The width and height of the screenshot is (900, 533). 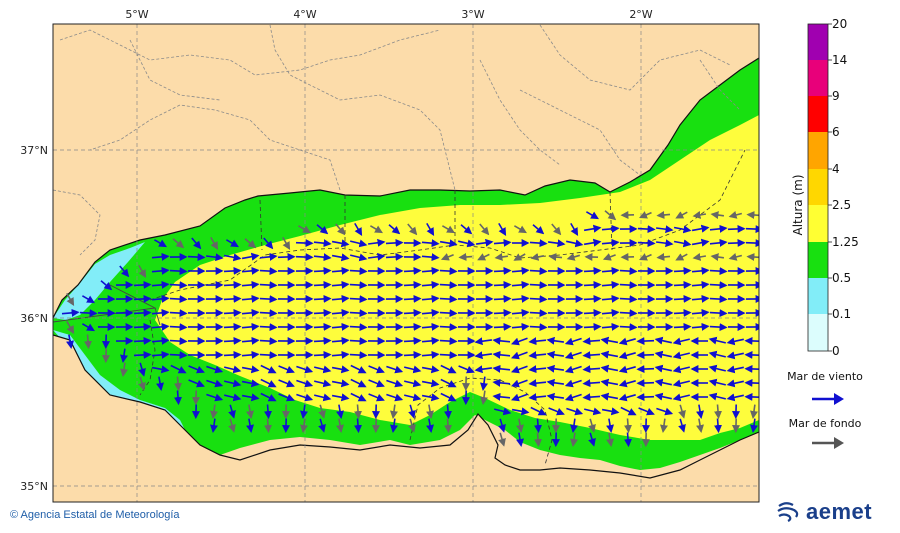 I want to click on lon-tick-label: 5°W, so click(x=136, y=14).